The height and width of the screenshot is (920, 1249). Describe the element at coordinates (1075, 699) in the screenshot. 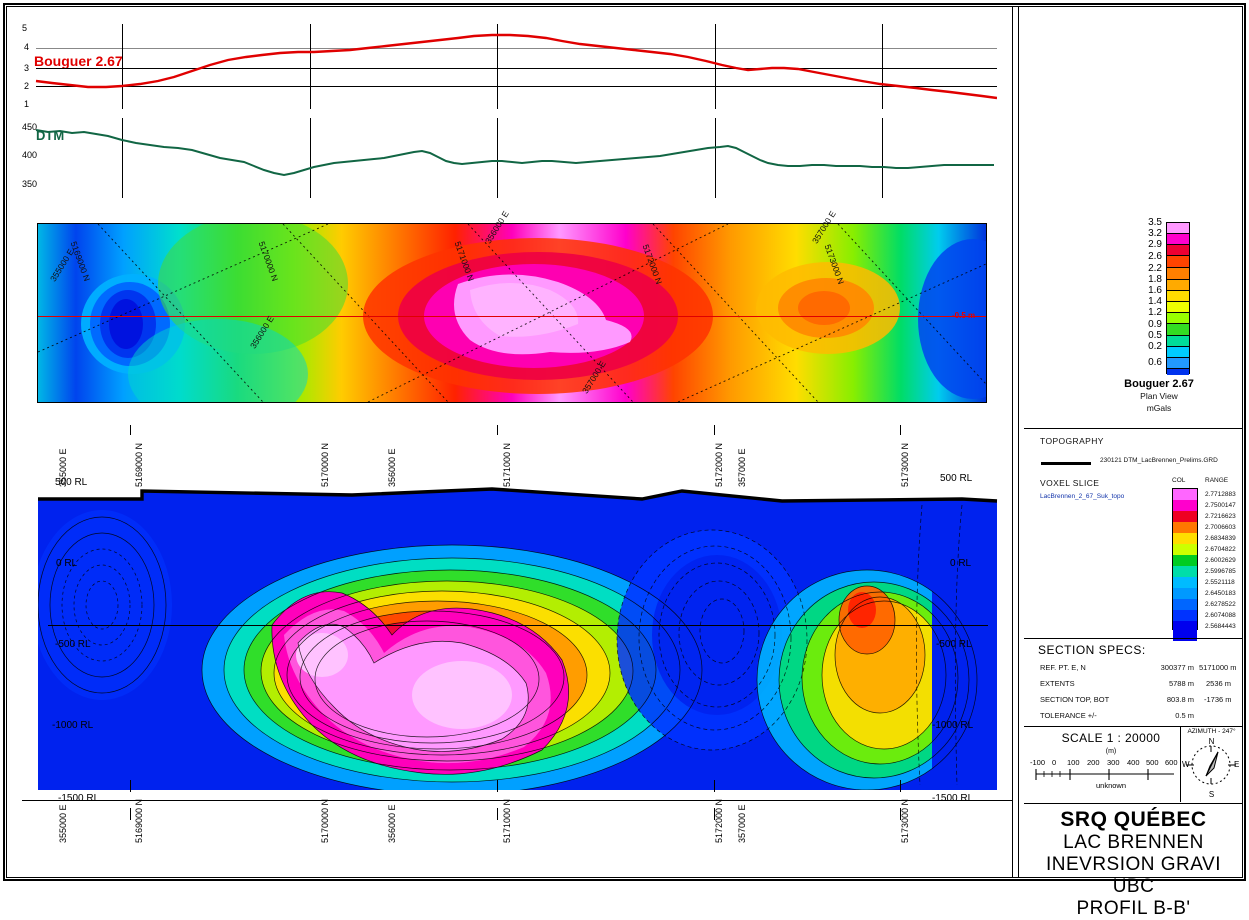

I see `section-spec-label-2: SECTION TOP, BOT` at that location.